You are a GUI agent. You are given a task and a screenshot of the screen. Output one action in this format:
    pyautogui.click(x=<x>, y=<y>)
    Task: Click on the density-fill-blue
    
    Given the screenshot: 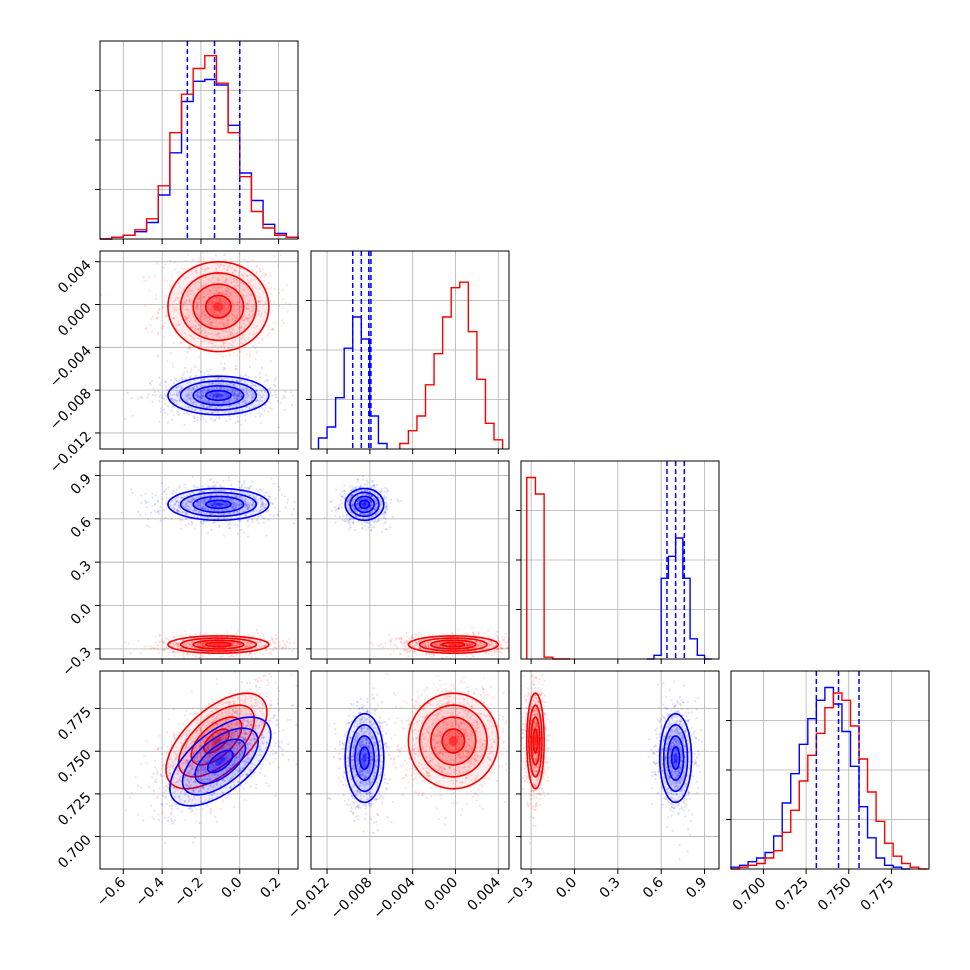 What is the action you would take?
    pyautogui.click(x=218, y=504)
    